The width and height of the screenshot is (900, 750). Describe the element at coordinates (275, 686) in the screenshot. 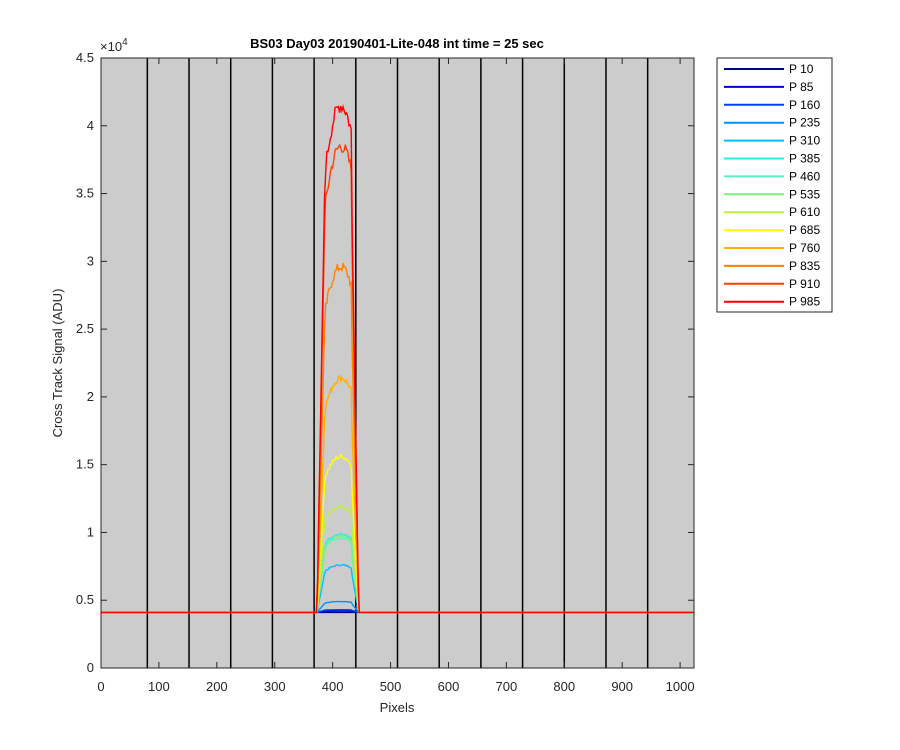

I see `x-tick-label: 300` at that location.